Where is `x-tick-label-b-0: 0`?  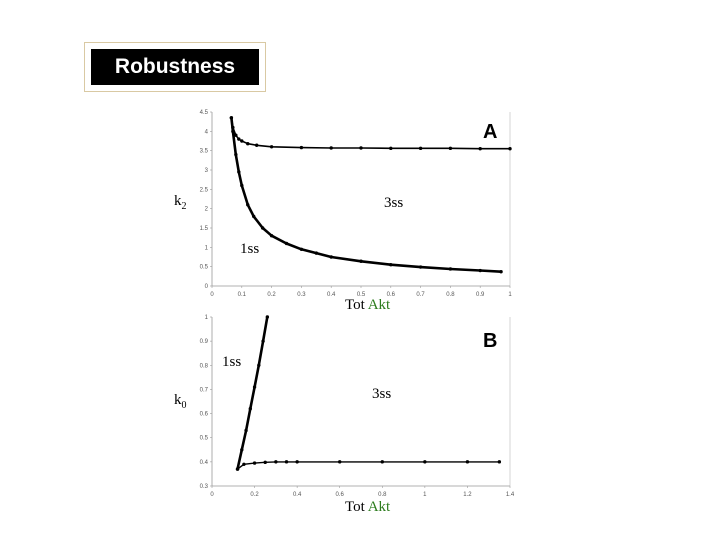 x-tick-label-b-0: 0 is located at coordinates (212, 495).